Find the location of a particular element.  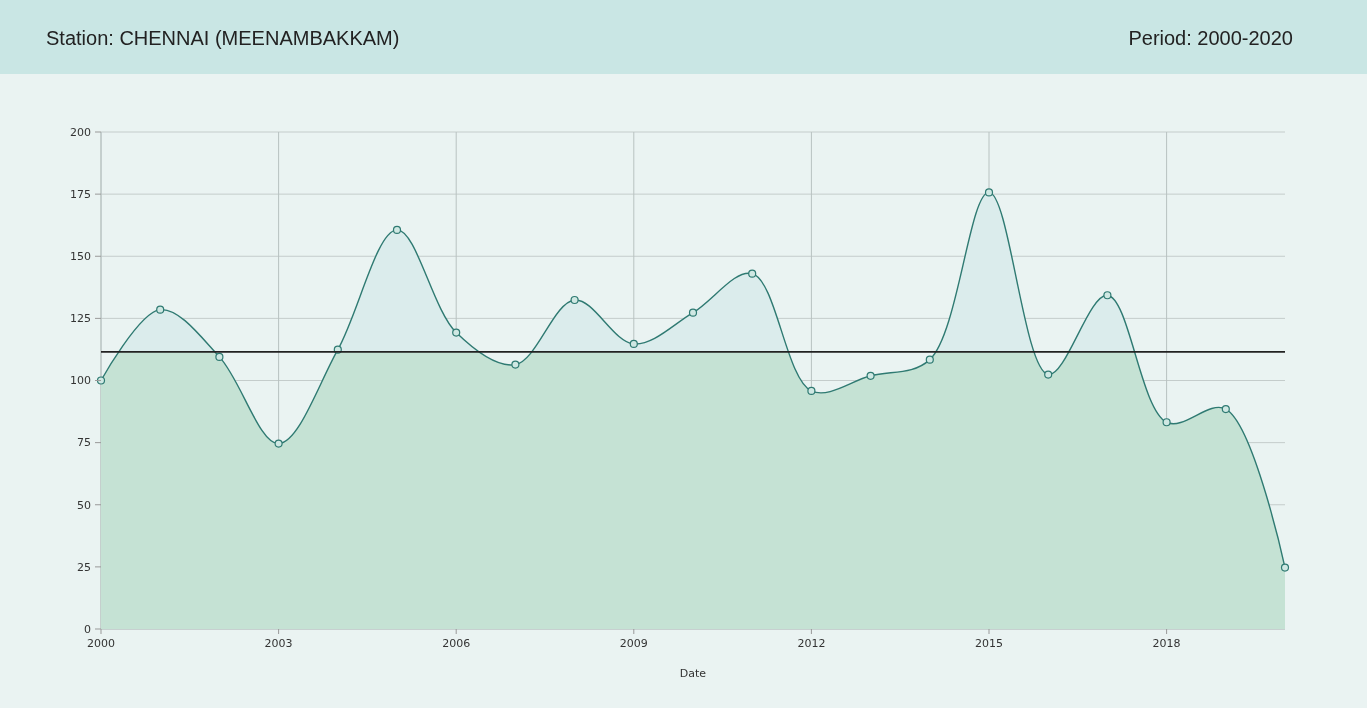

x-axis-title: Date is located at coordinates (693, 673).